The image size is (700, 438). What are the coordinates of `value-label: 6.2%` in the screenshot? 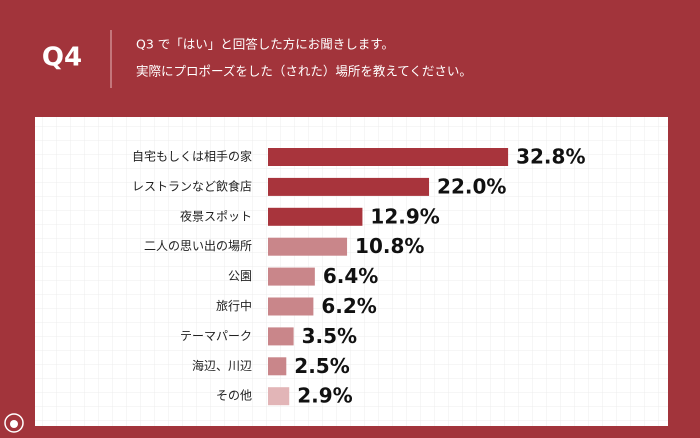 It's located at (348, 306).